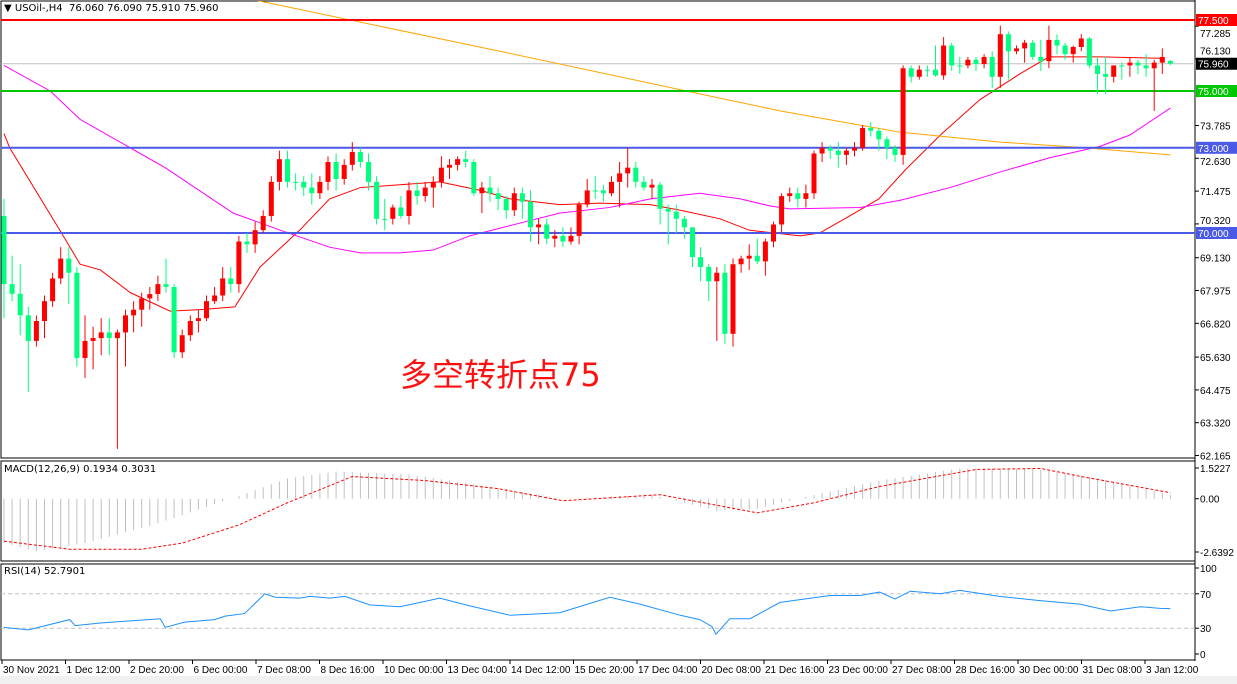  Describe the element at coordinates (45, 571) in the screenshot. I see `rsi-label: RSI(14) 52.7901` at that location.